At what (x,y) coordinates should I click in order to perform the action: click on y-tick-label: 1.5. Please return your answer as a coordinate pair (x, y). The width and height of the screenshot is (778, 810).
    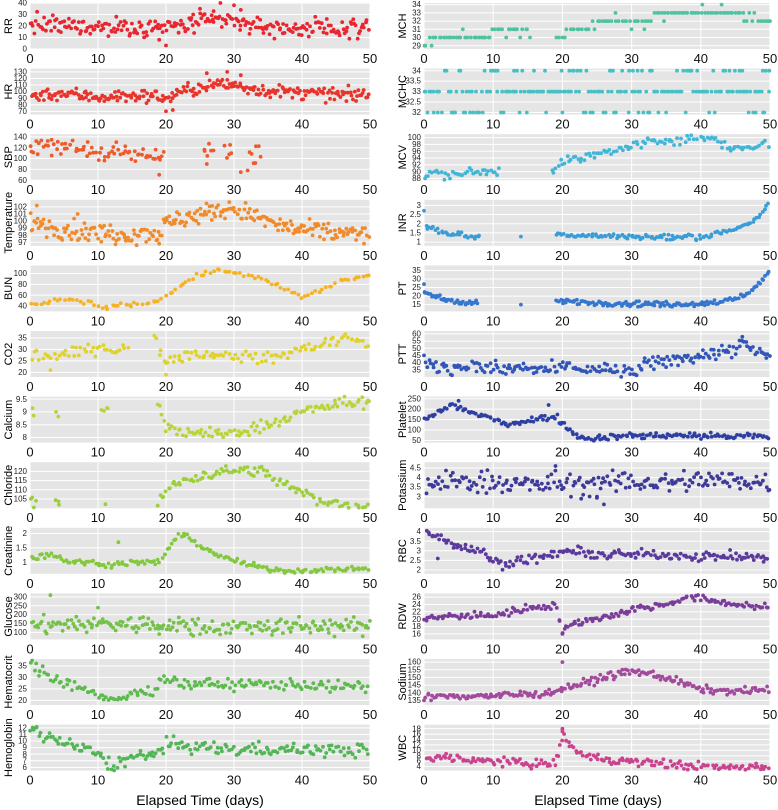
    Looking at the image, I should click on (22, 548).